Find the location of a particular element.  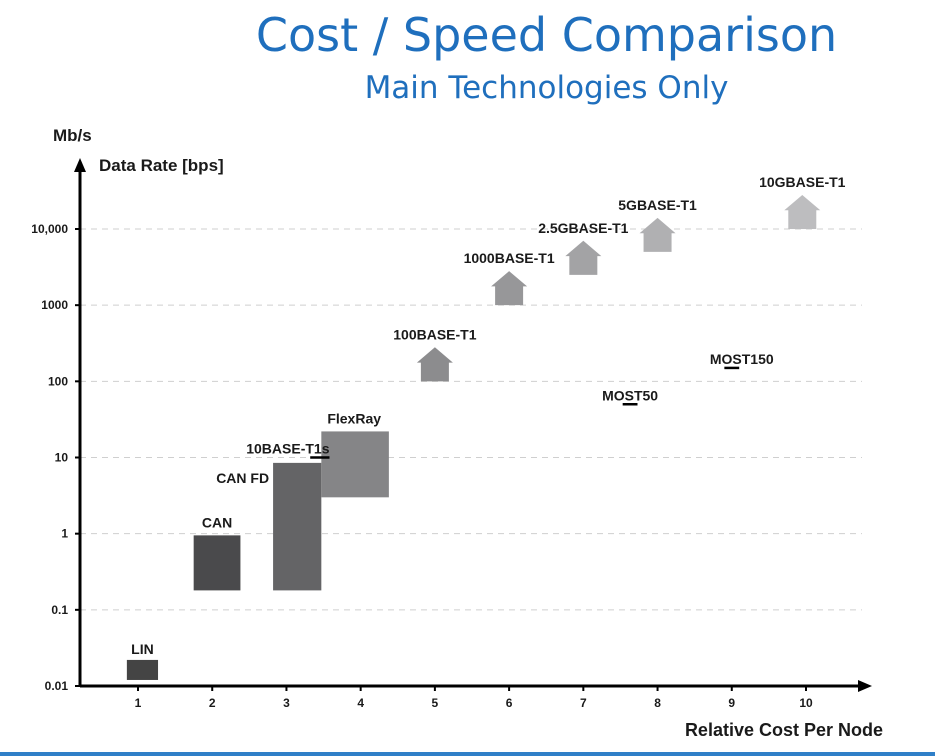

label-100base-t1: 100BASE-T1 is located at coordinates (434, 334).